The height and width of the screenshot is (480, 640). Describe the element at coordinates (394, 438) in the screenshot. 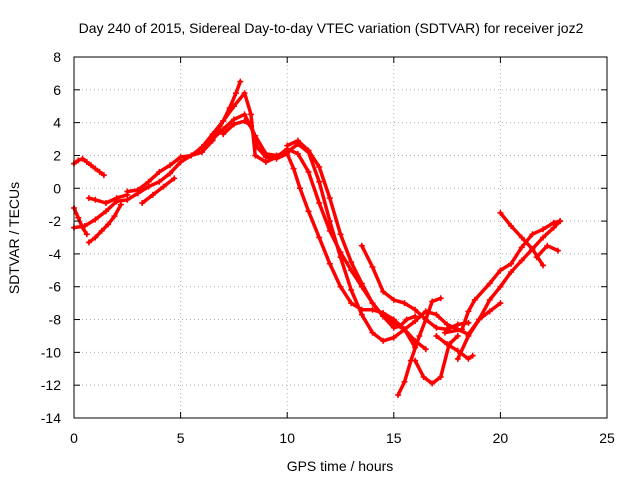

I see `x-tick-label: 15` at that location.